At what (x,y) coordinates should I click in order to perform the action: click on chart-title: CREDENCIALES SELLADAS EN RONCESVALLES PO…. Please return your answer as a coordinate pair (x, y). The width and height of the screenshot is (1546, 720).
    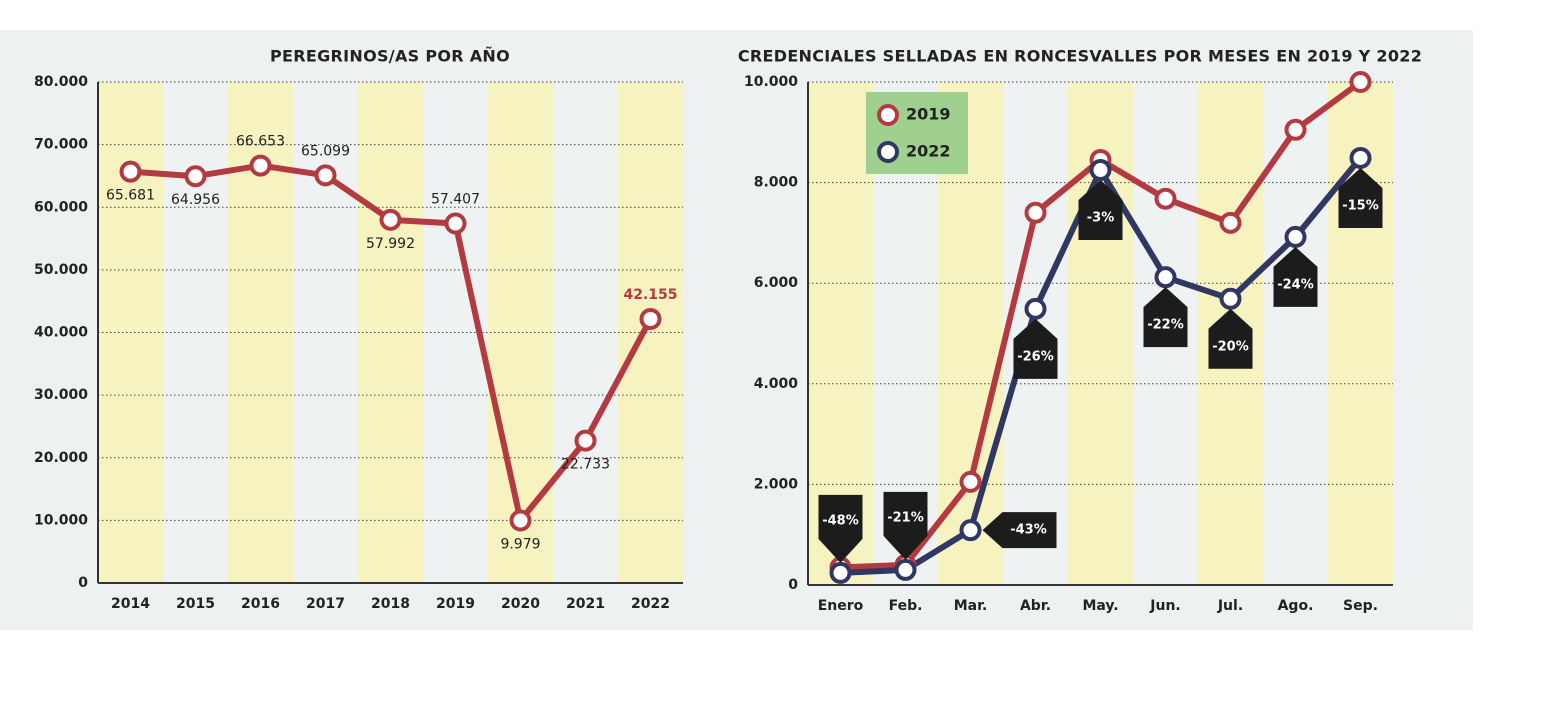
    Looking at the image, I should click on (1080, 56).